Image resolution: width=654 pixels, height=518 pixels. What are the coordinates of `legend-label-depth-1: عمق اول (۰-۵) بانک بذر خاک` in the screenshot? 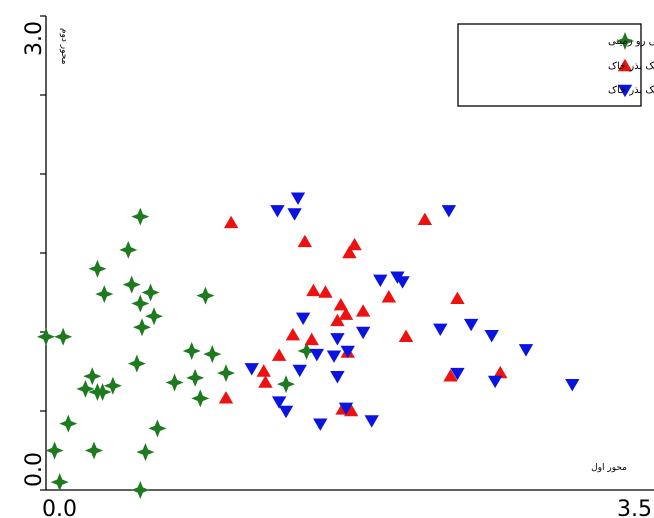 It's located at (631, 66).